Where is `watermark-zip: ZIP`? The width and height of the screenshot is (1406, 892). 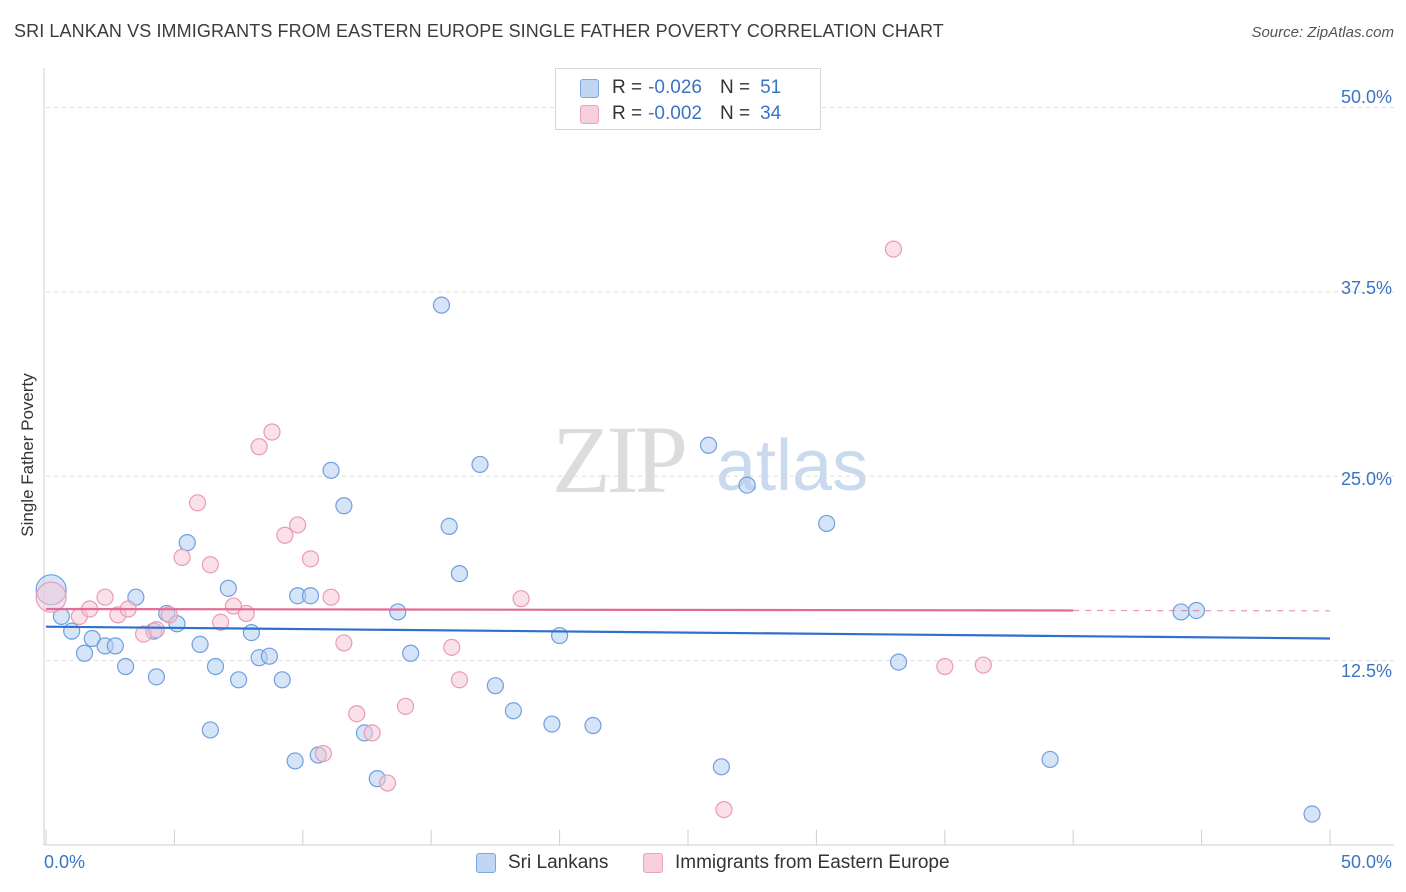
watermark-zip: ZIP is located at coordinates (618, 459).